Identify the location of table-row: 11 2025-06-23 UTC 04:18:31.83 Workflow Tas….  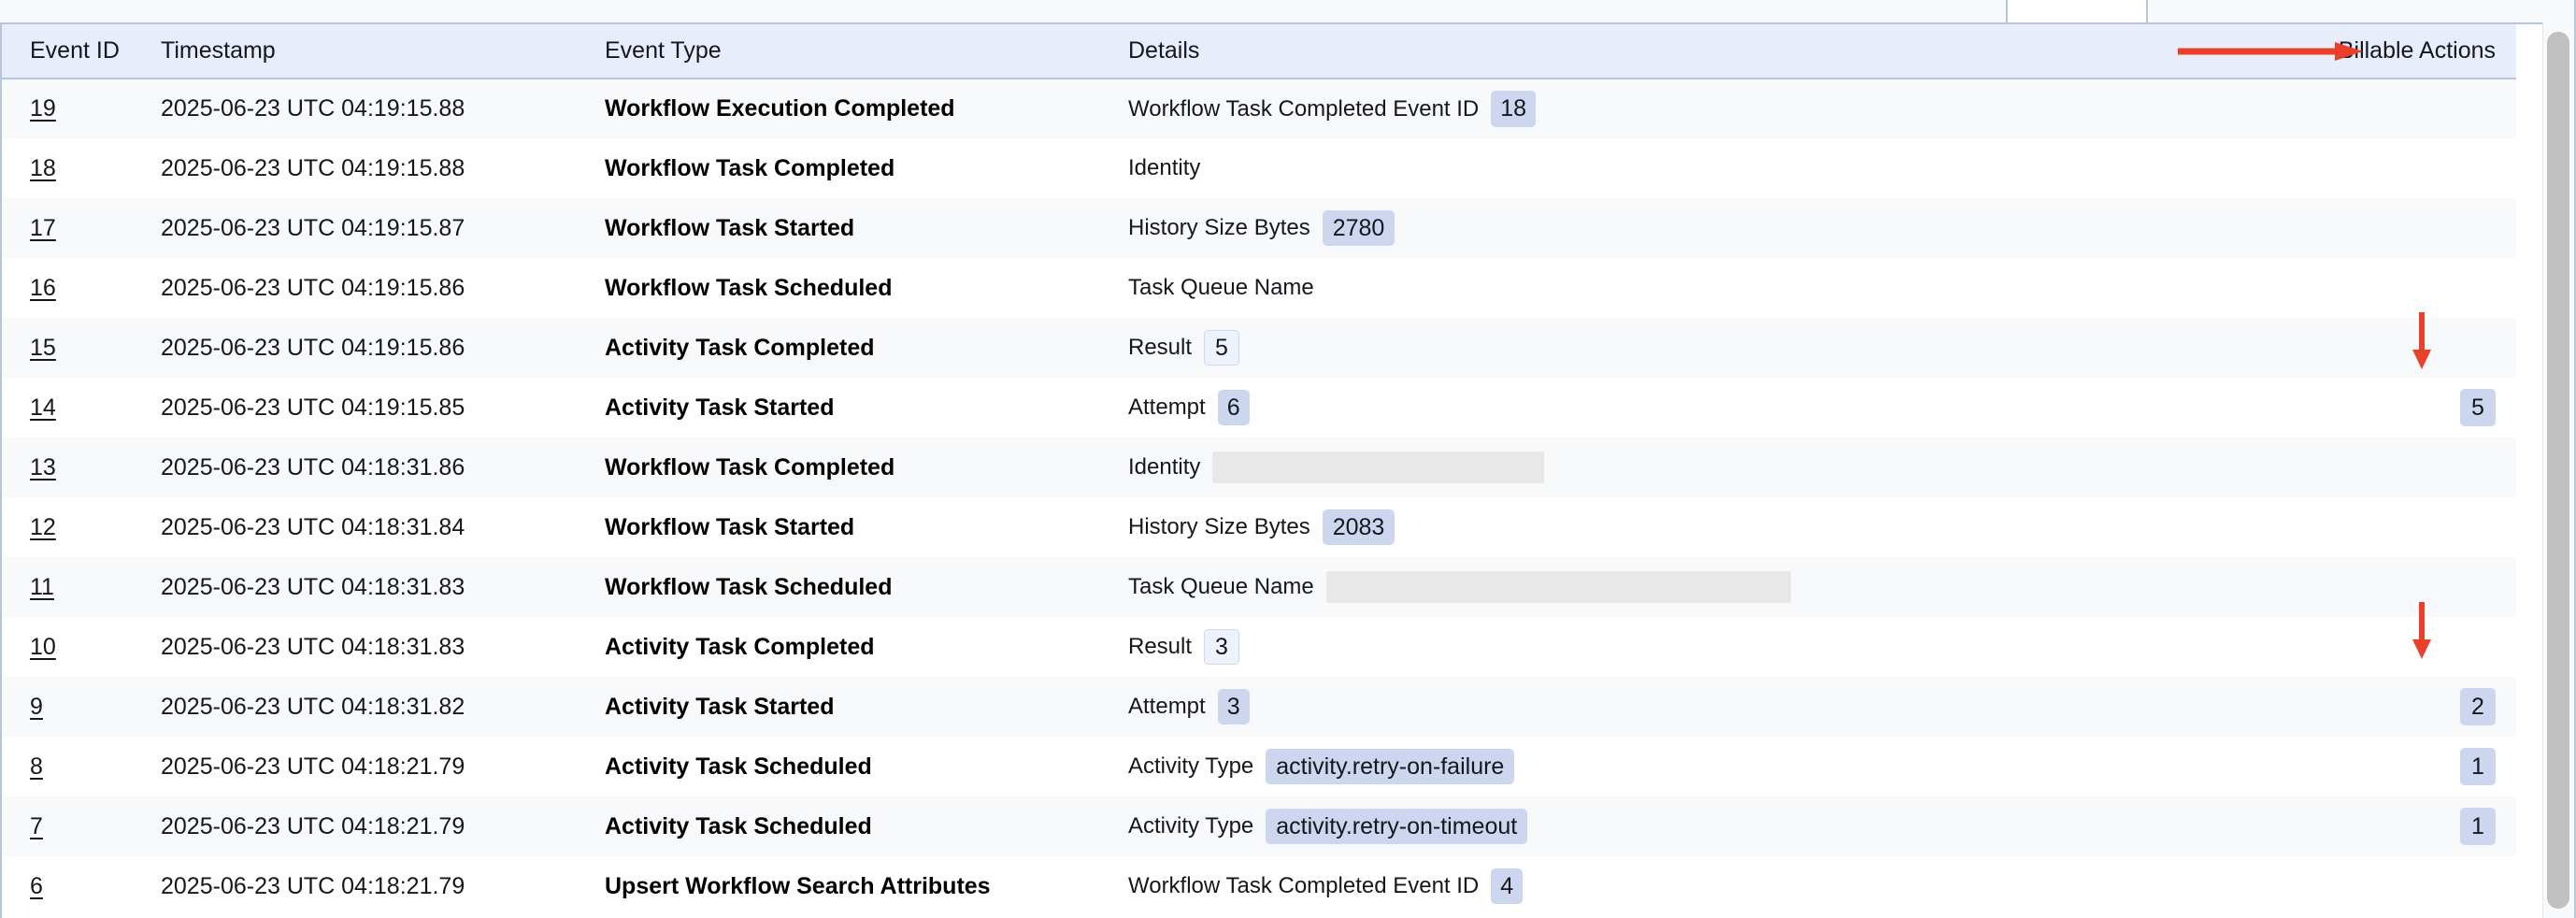
(1259, 587).